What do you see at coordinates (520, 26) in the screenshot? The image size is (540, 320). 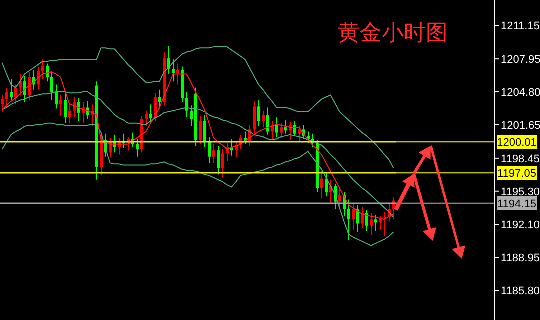 I see `y-tick-label: 1211.15` at bounding box center [520, 26].